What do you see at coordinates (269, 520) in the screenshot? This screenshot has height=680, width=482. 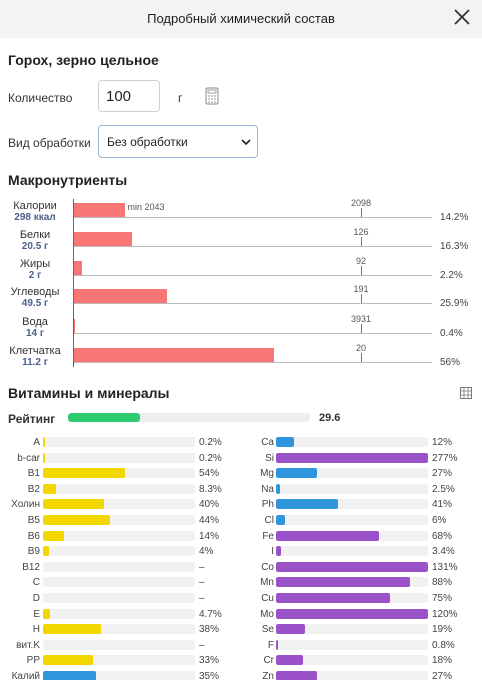 I see `nutrient-name: Cl` at bounding box center [269, 520].